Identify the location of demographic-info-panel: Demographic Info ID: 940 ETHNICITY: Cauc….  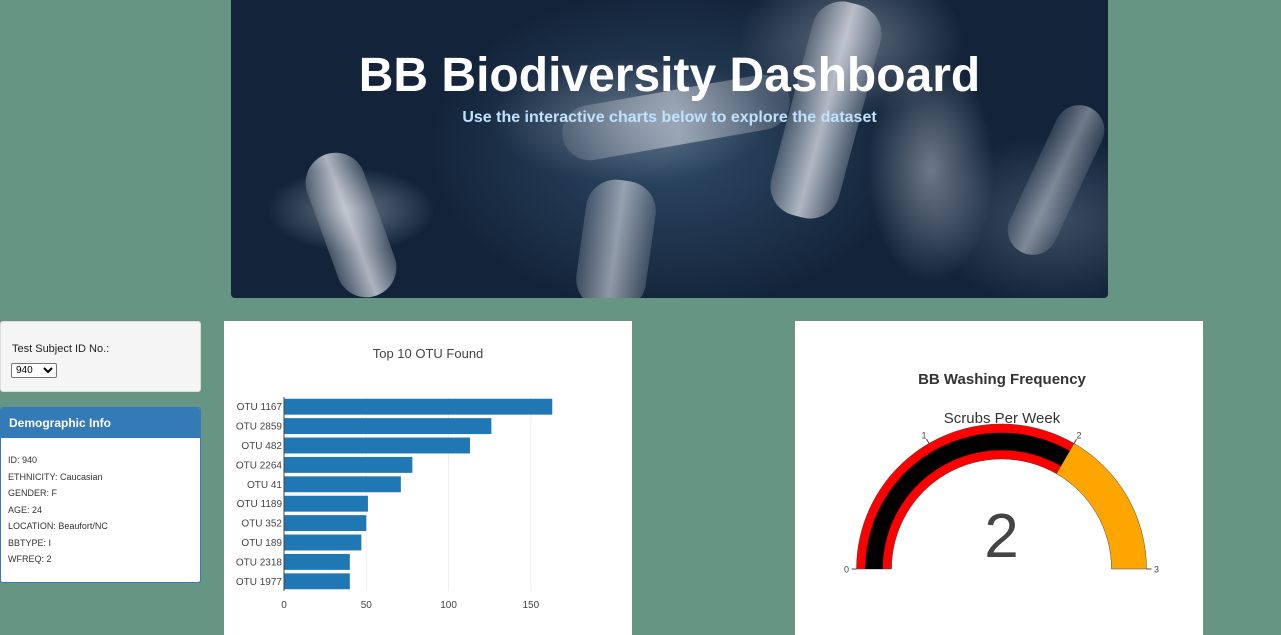
(100, 495).